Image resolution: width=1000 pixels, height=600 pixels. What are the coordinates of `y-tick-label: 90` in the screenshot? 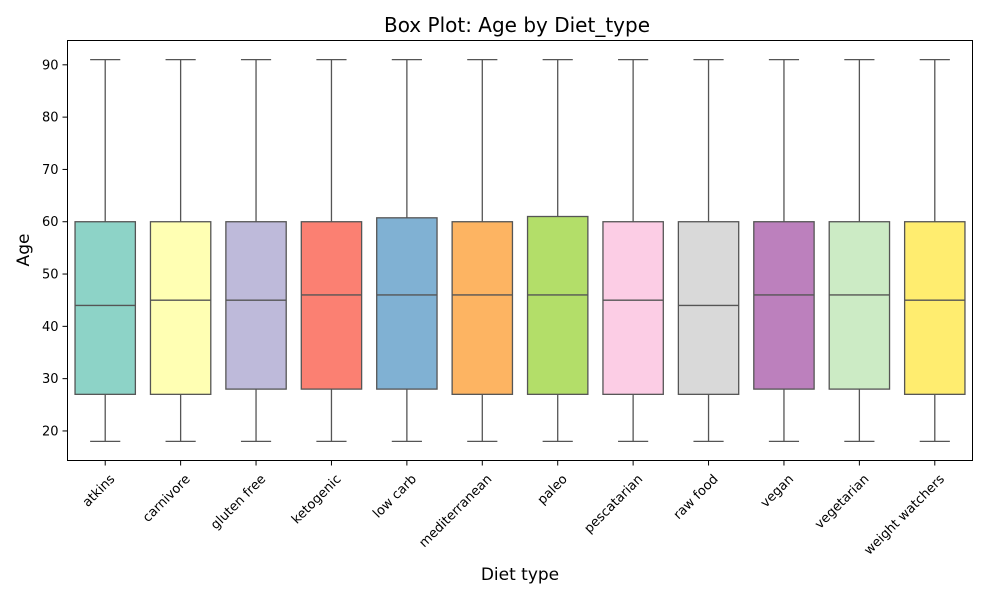 It's located at (50, 65).